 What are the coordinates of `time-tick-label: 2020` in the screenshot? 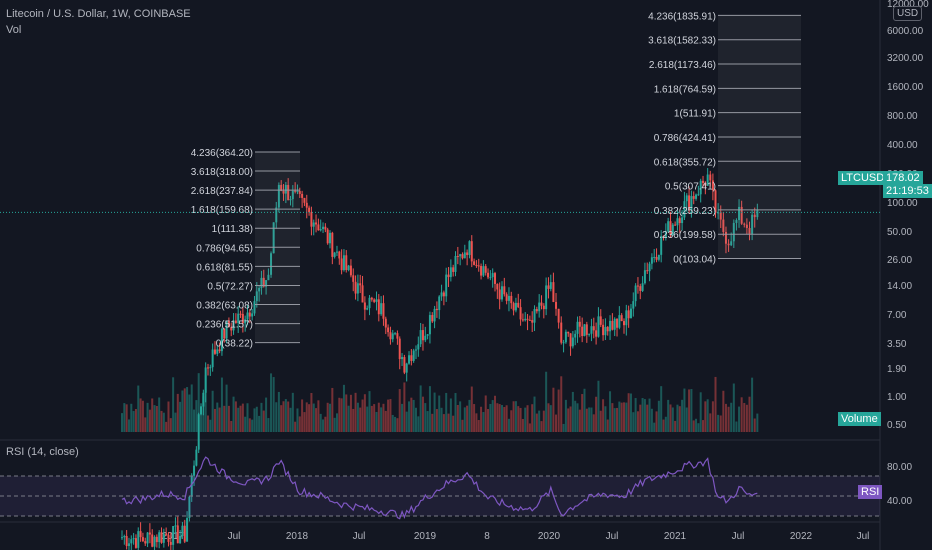 It's located at (549, 536).